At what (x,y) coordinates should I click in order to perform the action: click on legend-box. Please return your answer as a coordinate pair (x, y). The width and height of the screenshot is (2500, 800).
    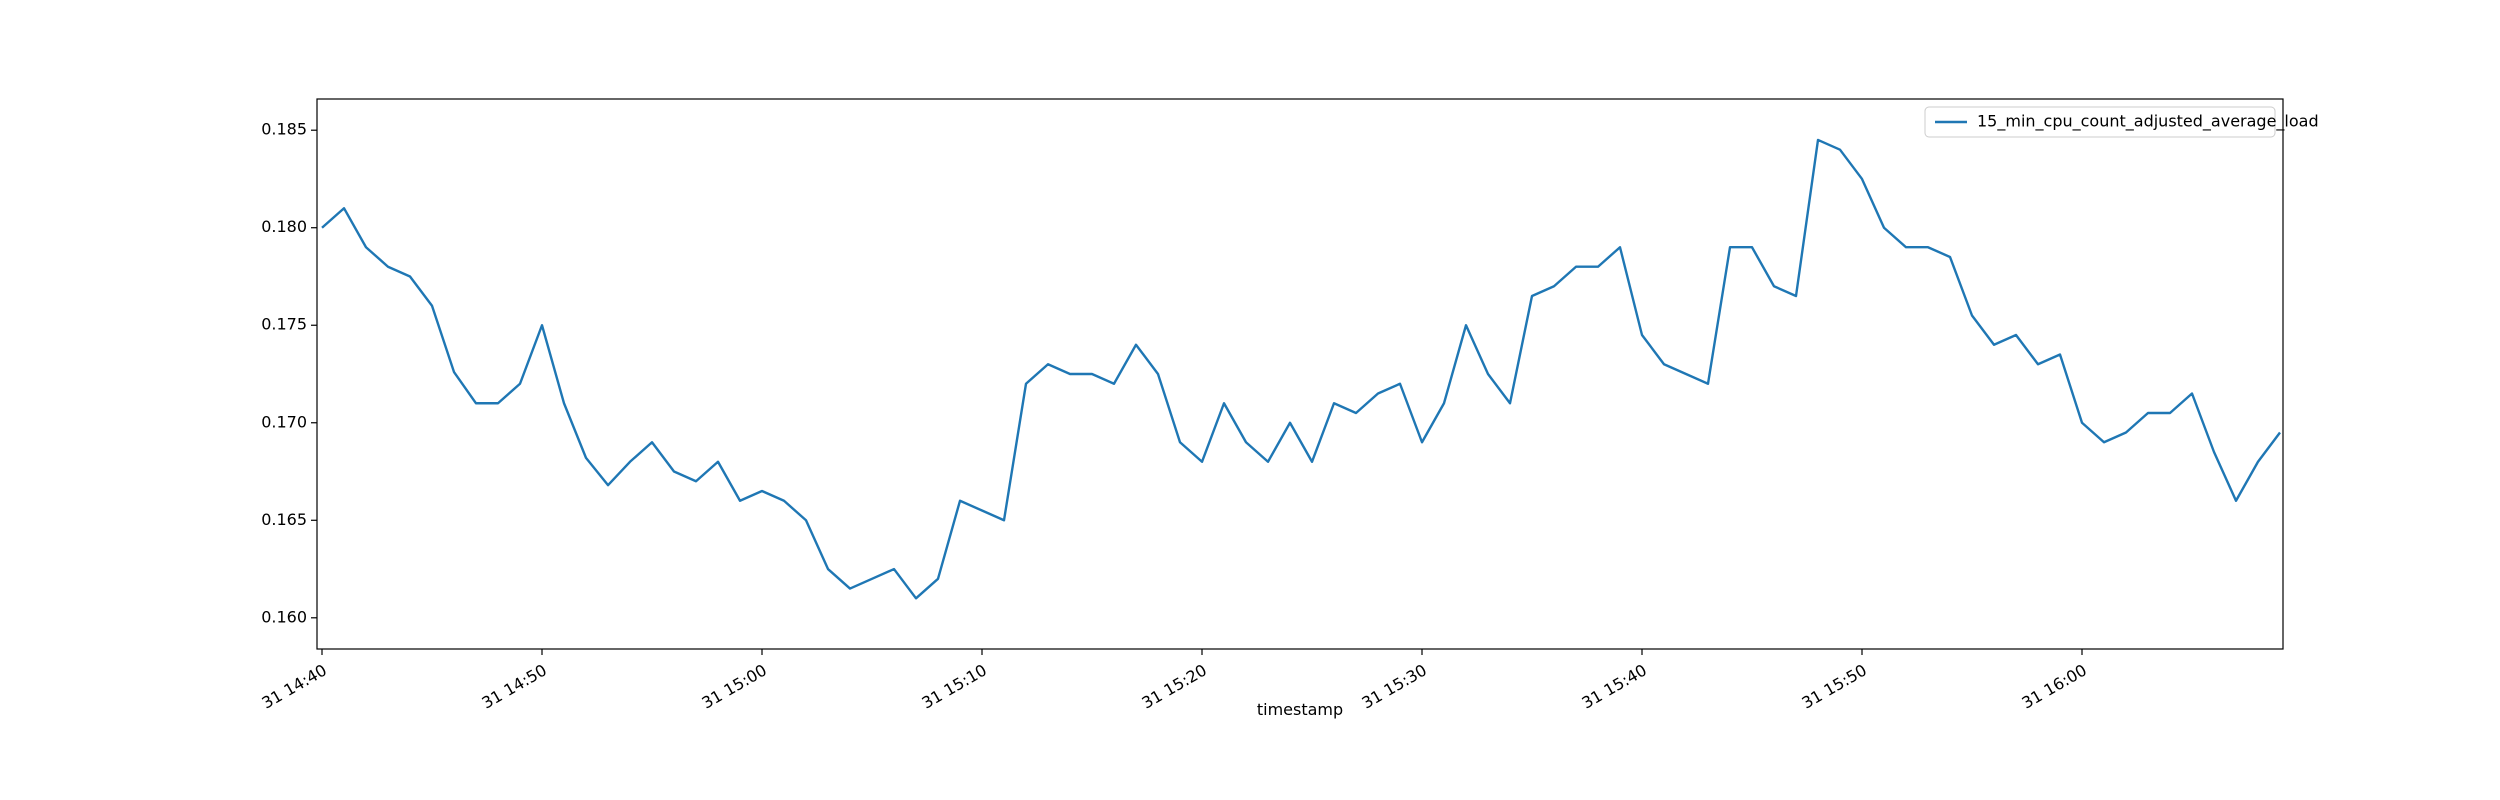
    Looking at the image, I should click on (2100, 122).